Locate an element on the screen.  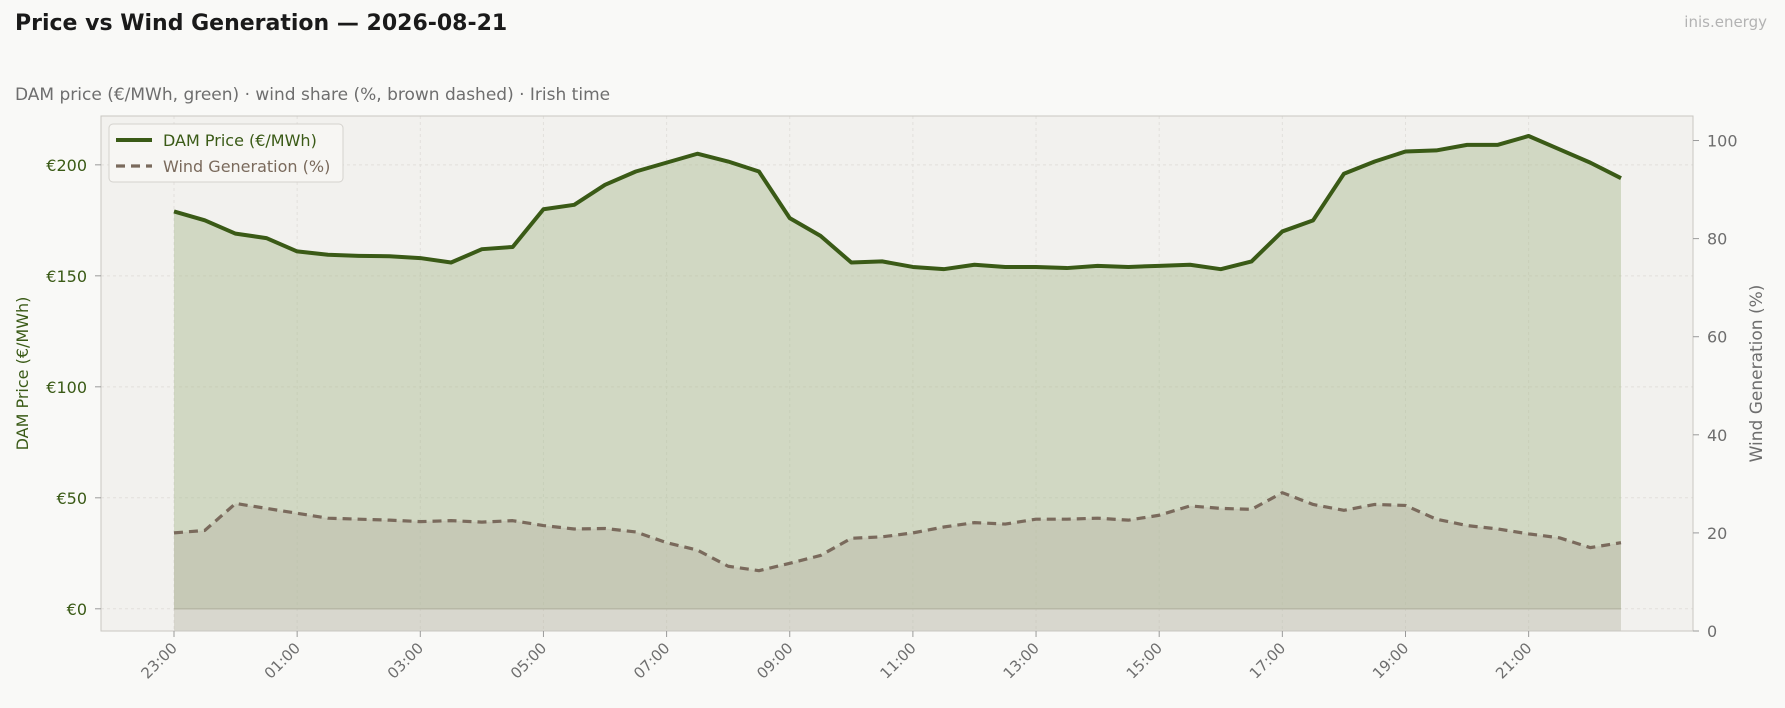
legend-price-label: DAM Price (€/MWh) is located at coordinates (240, 140).